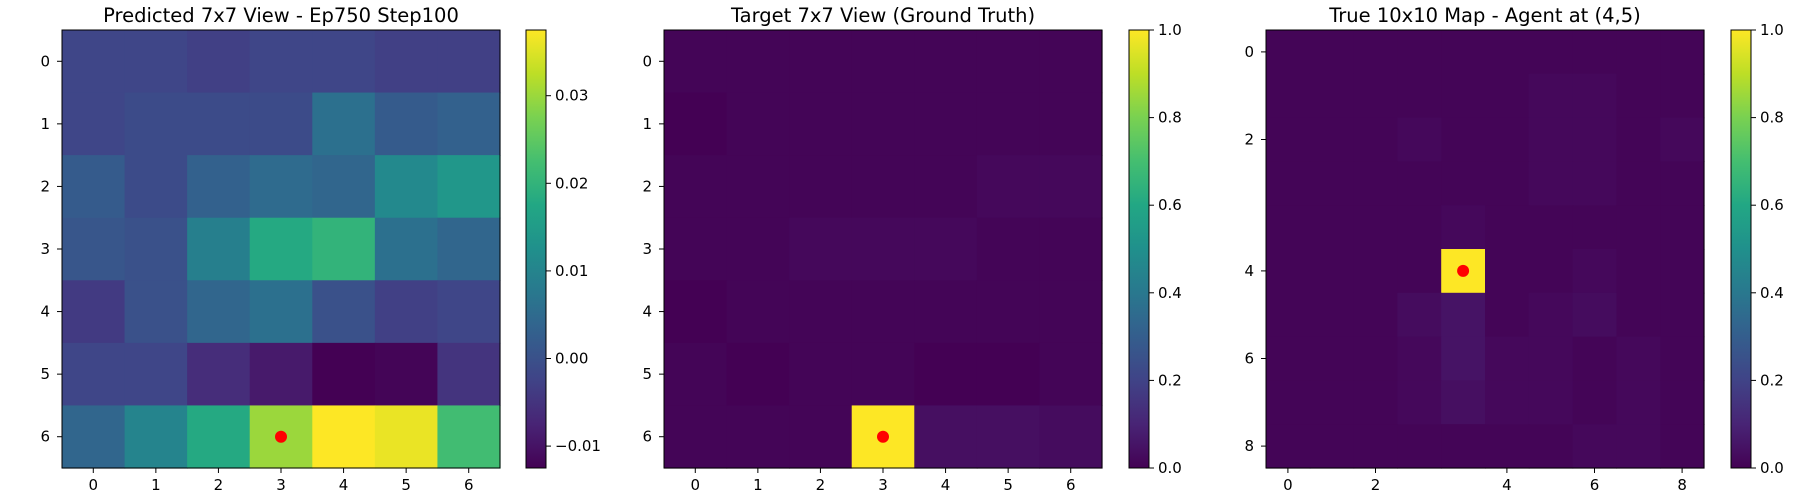 This screenshot has width=1800, height=500. I want to click on colorbar-tick-label: −0.01, so click(578, 446).